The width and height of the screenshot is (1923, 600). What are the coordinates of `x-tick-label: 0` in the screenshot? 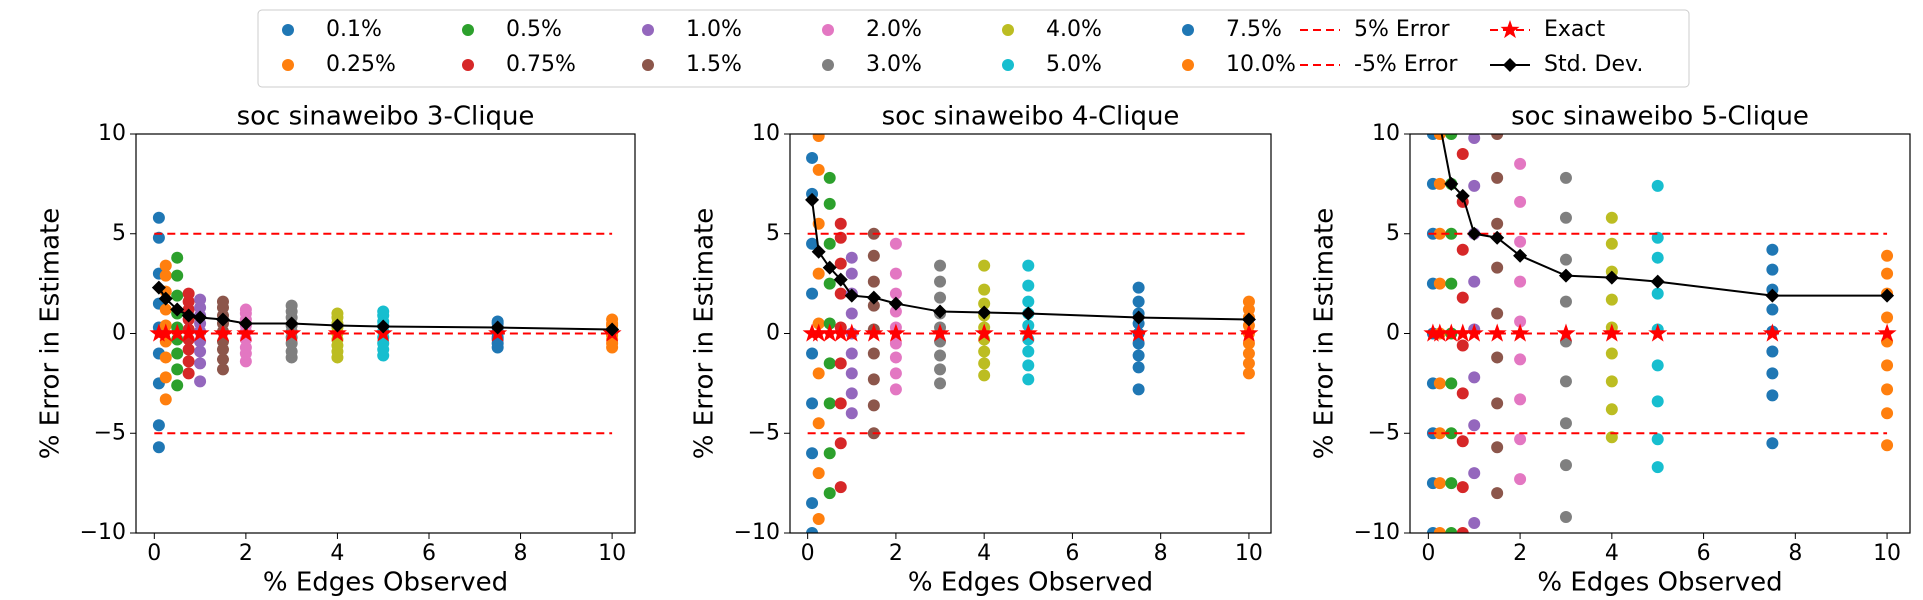 It's located at (808, 553).